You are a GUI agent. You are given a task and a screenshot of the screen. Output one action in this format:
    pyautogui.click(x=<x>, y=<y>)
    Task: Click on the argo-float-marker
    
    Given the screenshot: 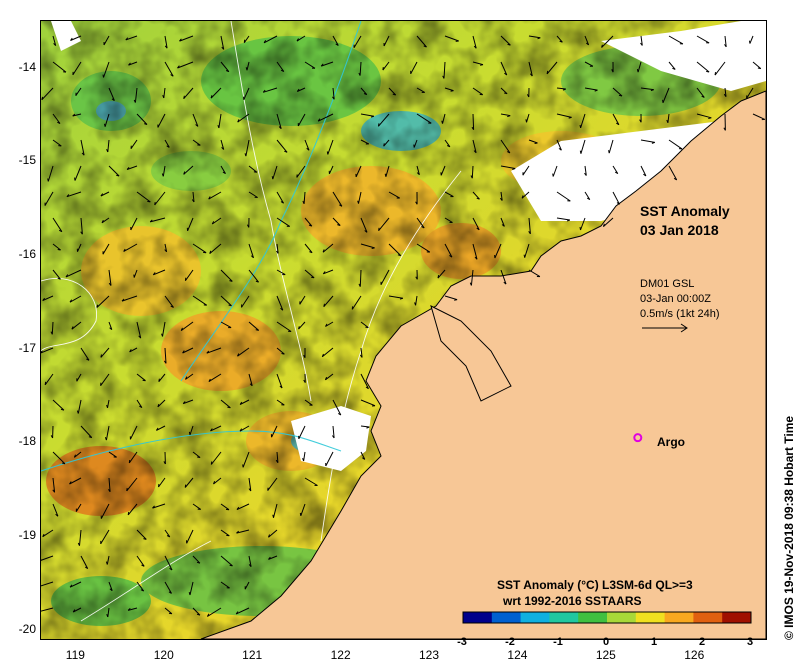 What is the action you would take?
    pyautogui.click(x=638, y=438)
    